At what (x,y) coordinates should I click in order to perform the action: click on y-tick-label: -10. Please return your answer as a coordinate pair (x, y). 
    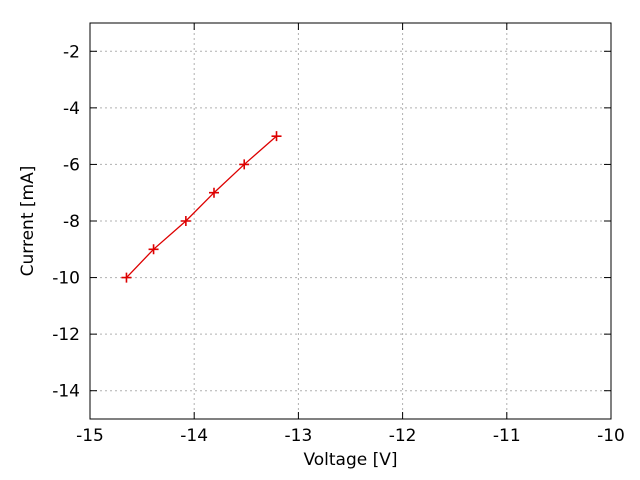
    Looking at the image, I should click on (66, 279).